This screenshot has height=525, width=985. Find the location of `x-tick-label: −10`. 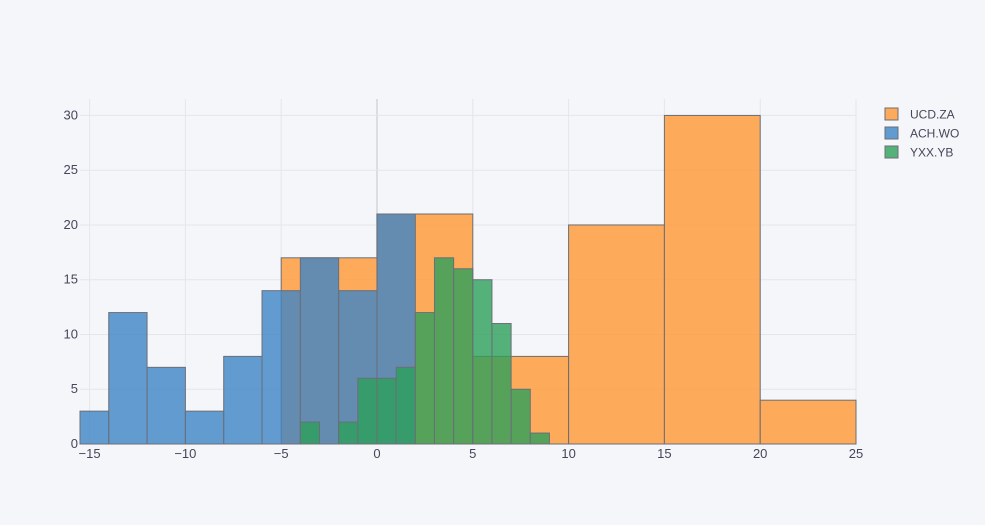

x-tick-label: −10 is located at coordinates (185, 453).